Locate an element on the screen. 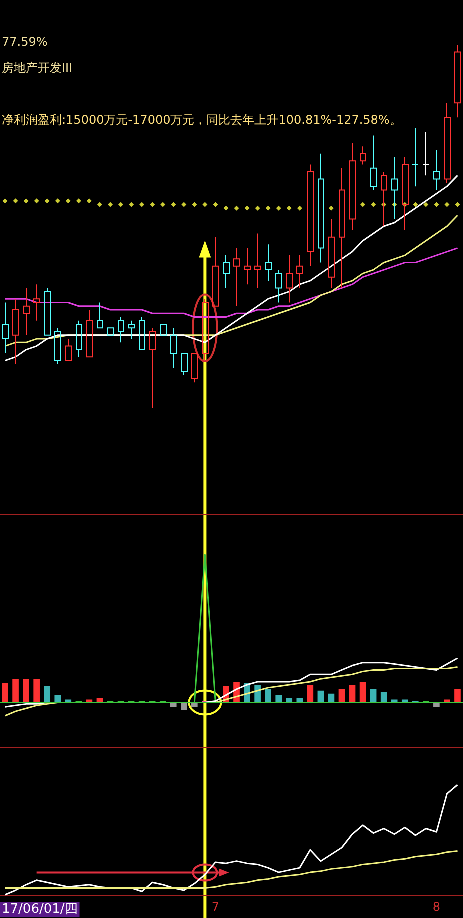 Image resolution: width=463 pixels, height=918 pixels. annotation: 房地产开发III is located at coordinates (37, 68).